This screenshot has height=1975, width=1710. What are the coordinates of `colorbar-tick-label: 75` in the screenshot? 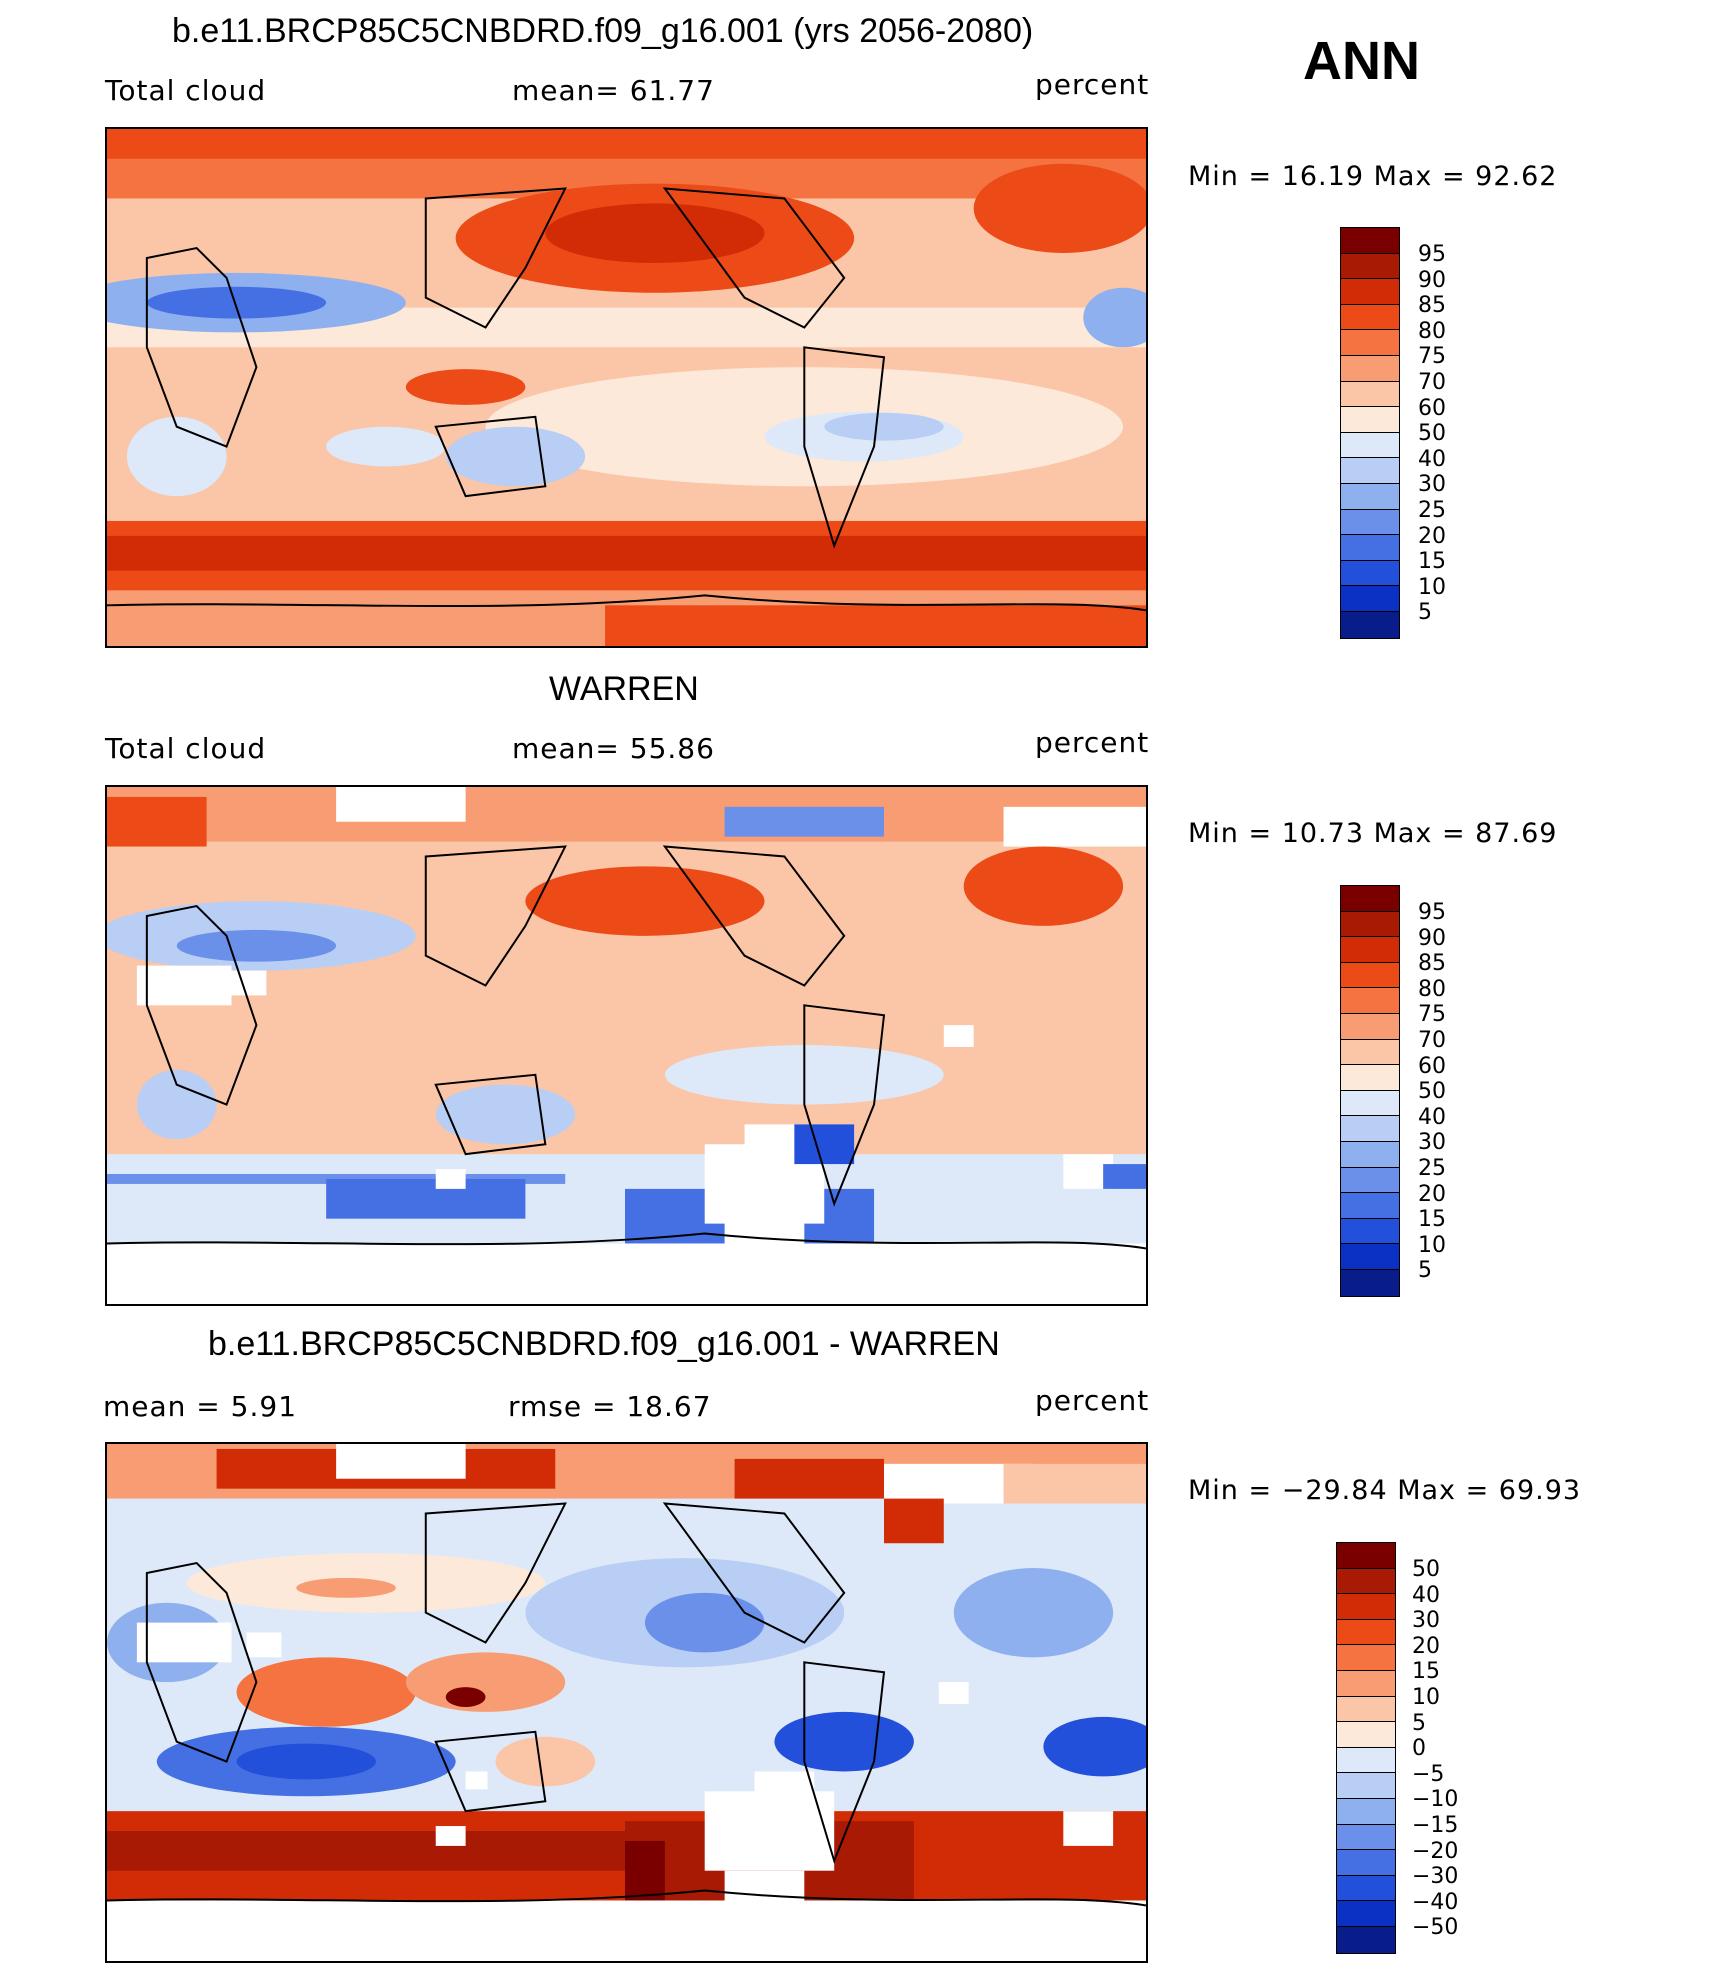 It's located at (1432, 357).